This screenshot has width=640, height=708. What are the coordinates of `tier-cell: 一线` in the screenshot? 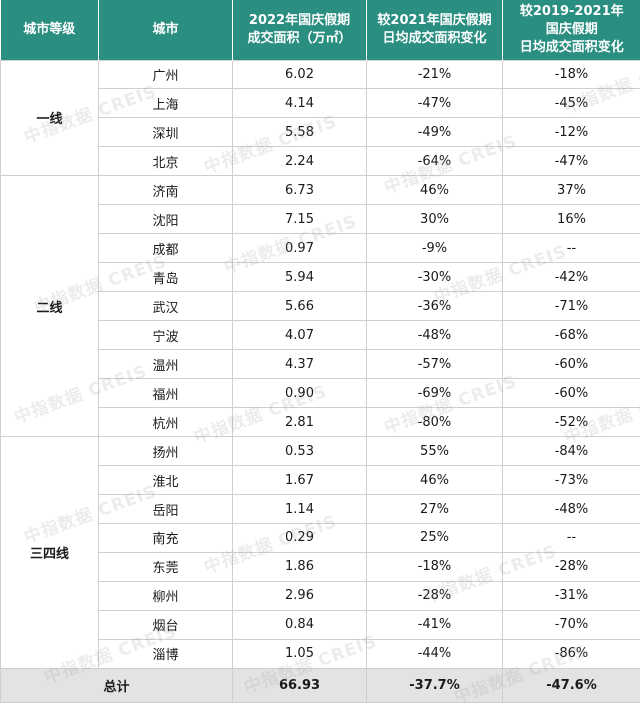 It's located at (50, 118).